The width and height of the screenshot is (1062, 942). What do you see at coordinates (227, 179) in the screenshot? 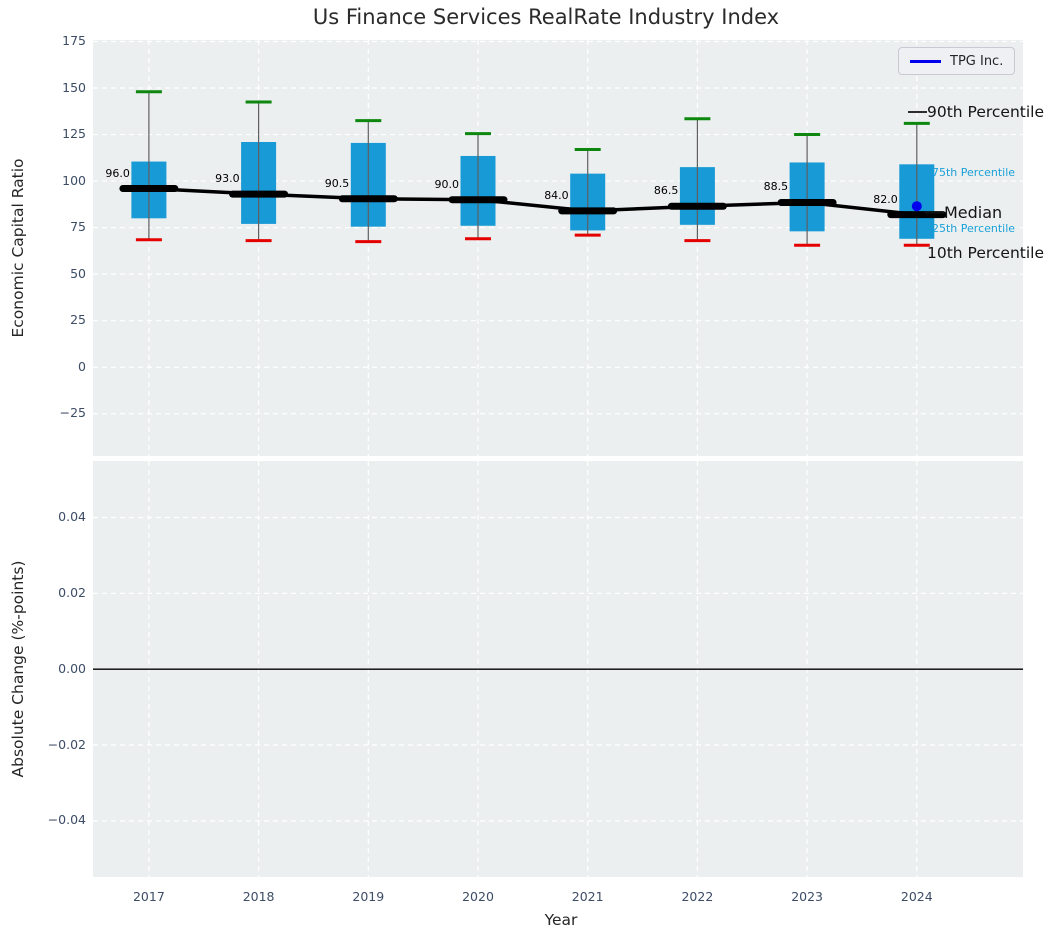
I see `median-value-label: 93.0` at bounding box center [227, 179].